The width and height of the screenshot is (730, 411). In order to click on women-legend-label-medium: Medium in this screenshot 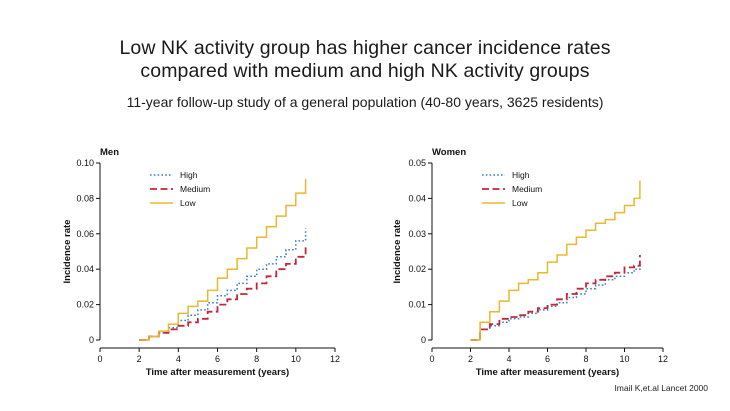, I will do `click(527, 189)`.